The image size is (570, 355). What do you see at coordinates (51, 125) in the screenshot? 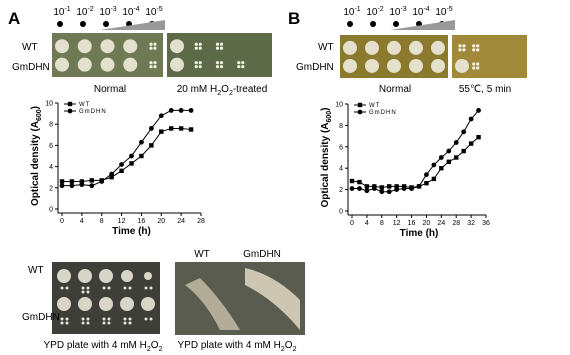
I see `y-tick-label: 8` at bounding box center [51, 125].